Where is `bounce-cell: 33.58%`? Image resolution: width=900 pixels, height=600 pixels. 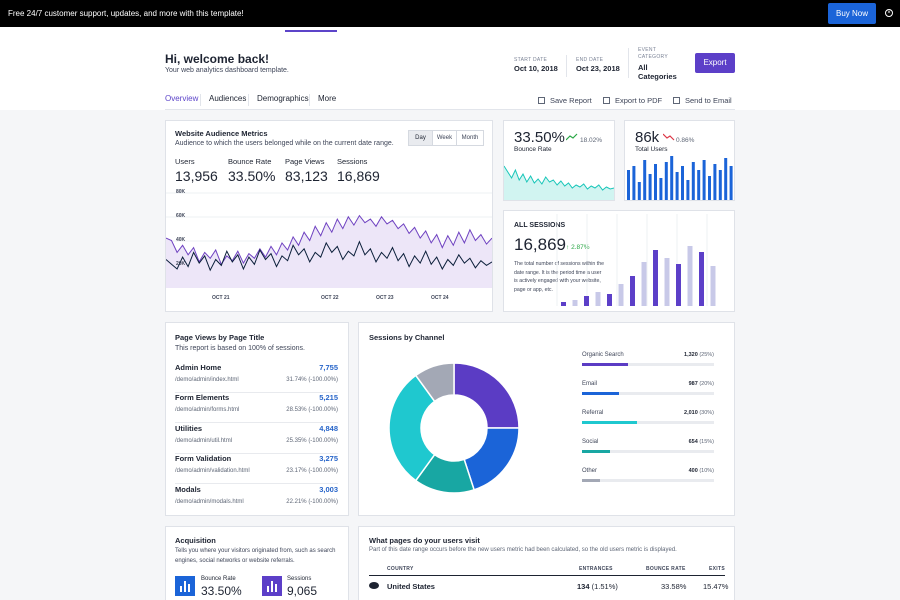
bounce-cell: 33.58% is located at coordinates (674, 586).